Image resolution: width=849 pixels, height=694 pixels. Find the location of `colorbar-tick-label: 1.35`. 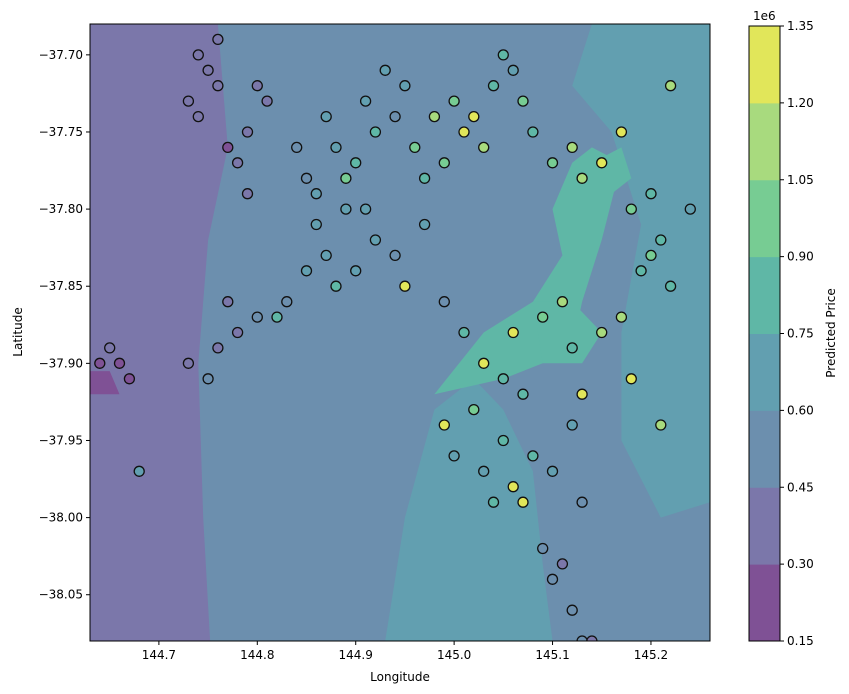

colorbar-tick-label: 1.35 is located at coordinates (800, 26).